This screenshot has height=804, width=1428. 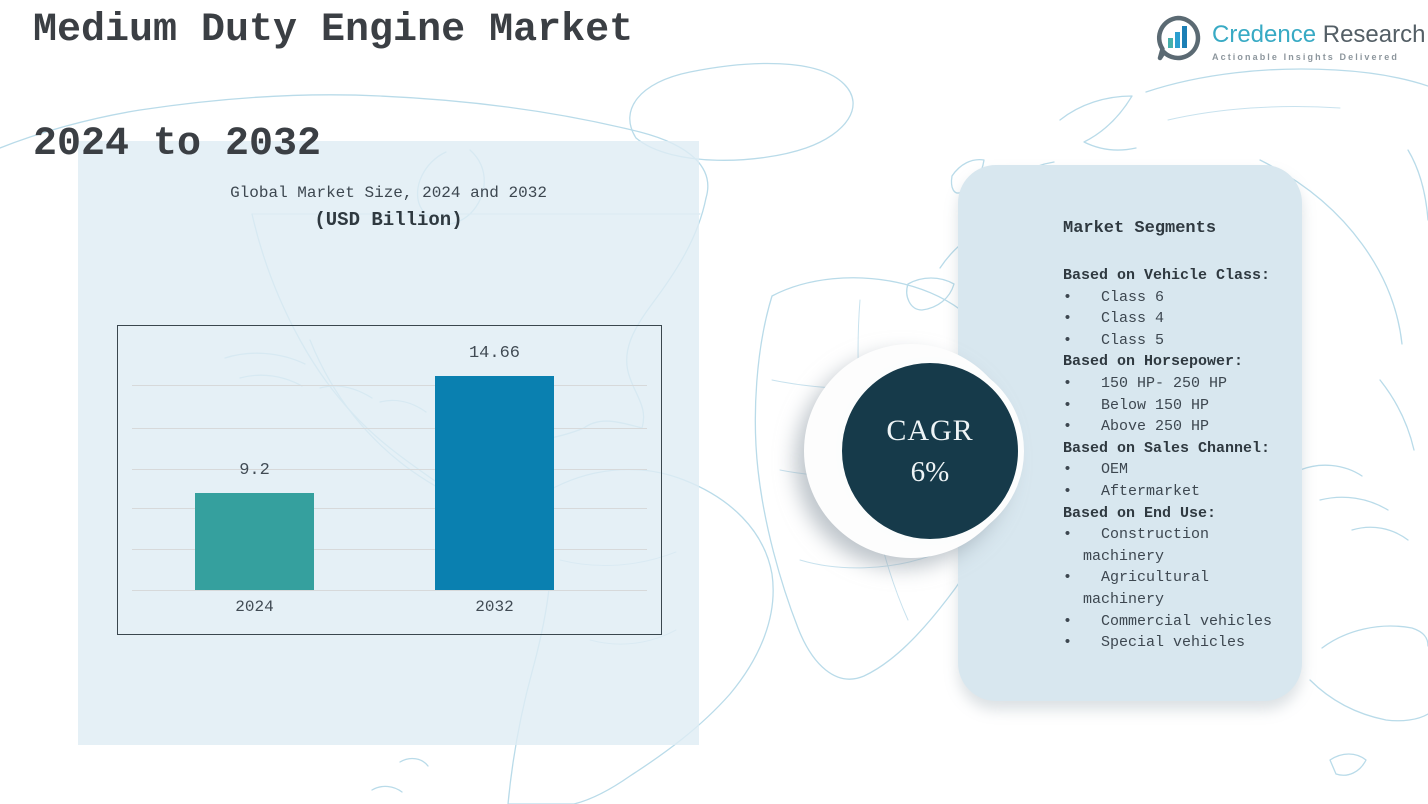 I want to click on bar-chart-bubble-icon, so click(x=1178, y=38).